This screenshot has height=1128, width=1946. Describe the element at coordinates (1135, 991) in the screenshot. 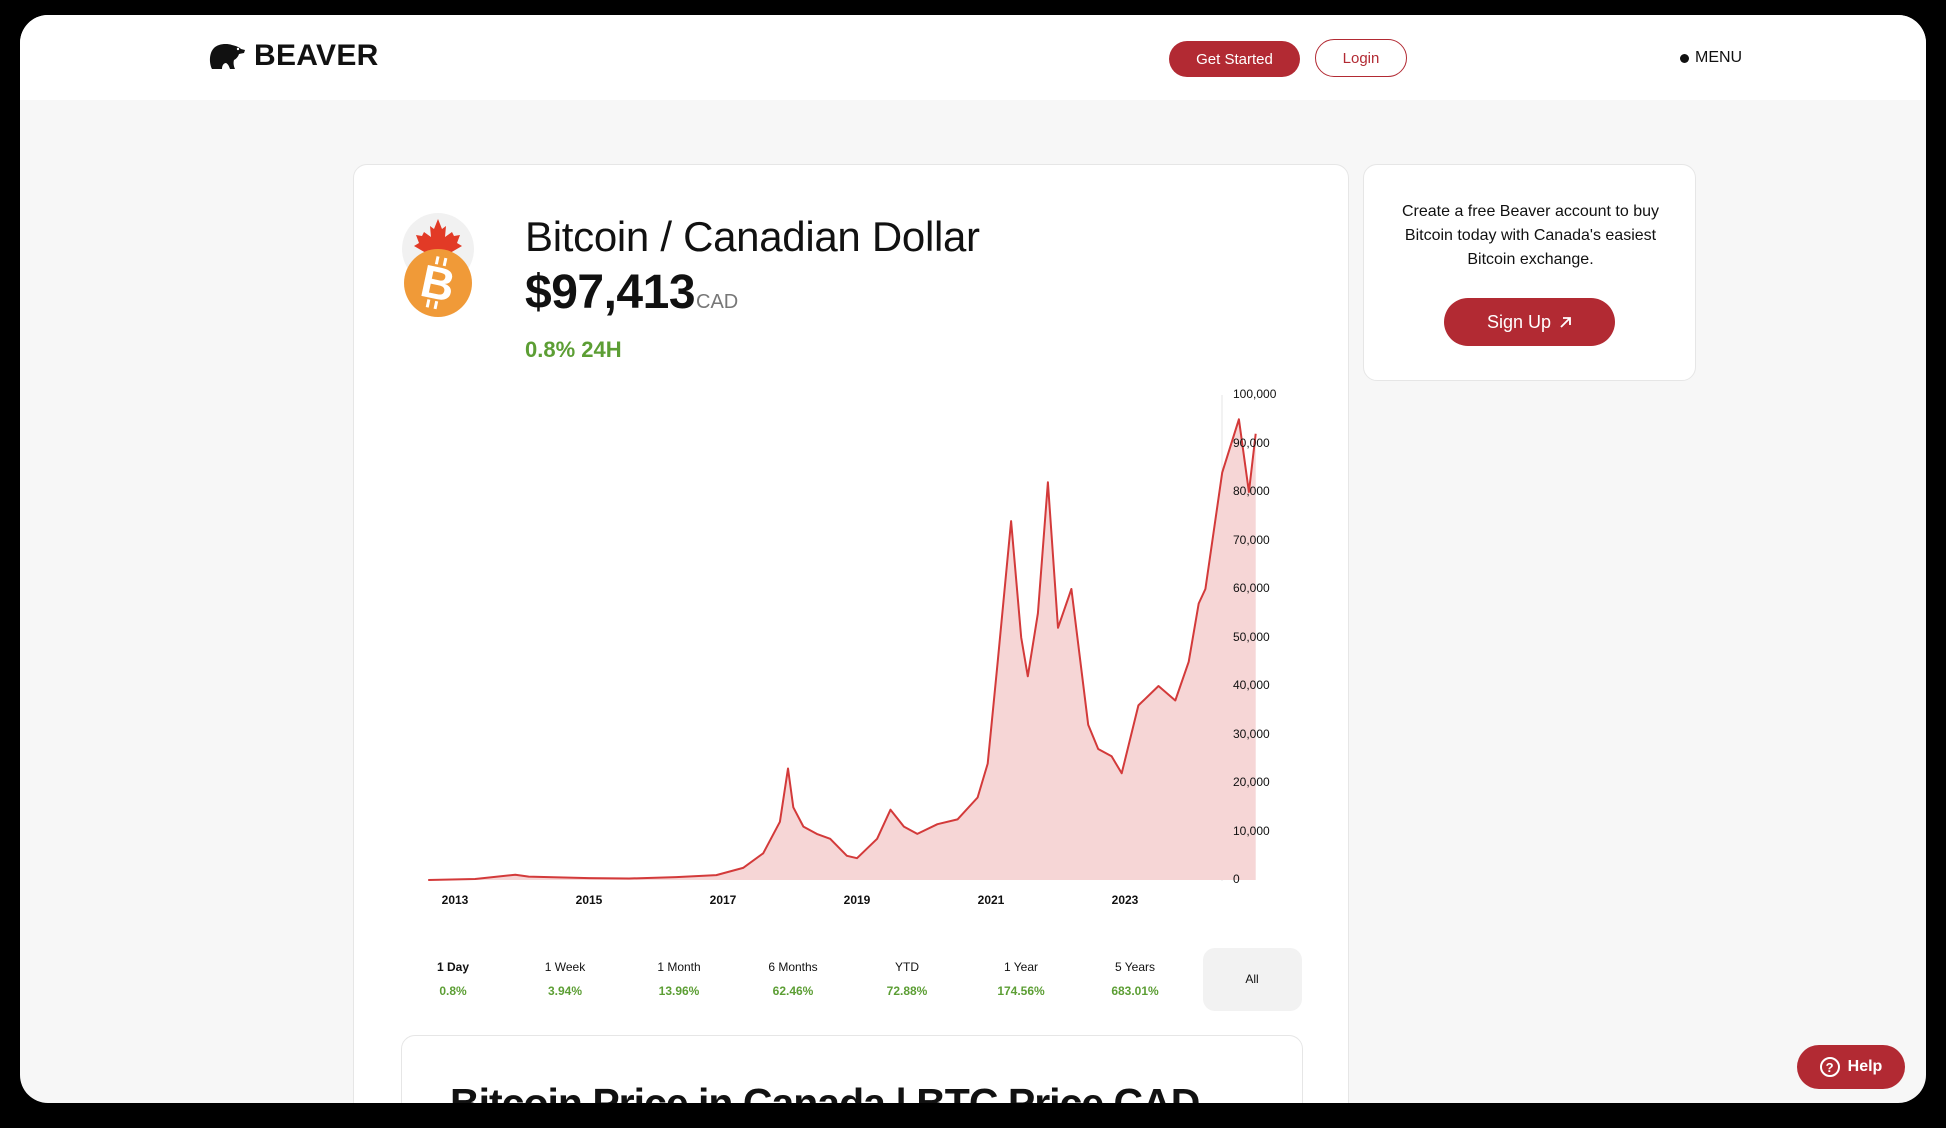

I see `timeframe-change: 683.01%` at that location.